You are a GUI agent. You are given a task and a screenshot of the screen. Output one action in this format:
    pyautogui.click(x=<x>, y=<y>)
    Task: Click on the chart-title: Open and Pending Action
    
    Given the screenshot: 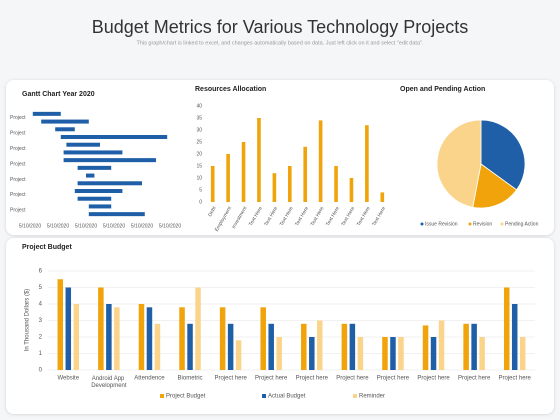 What is the action you would take?
    pyautogui.click(x=442, y=89)
    